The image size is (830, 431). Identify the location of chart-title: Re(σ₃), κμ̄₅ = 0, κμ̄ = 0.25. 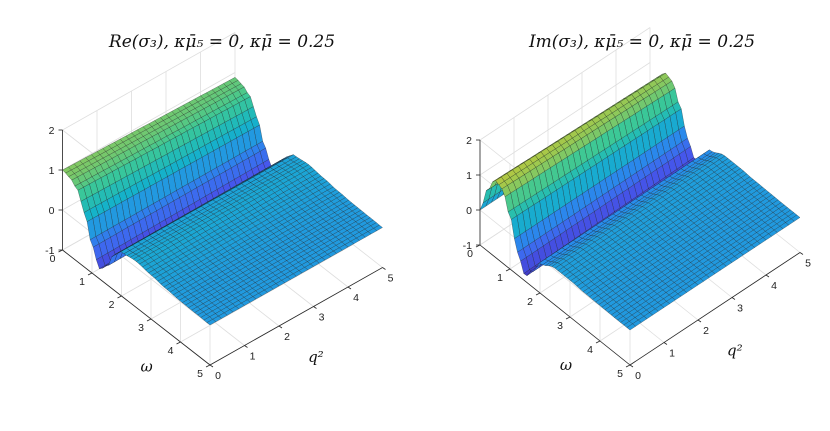
(221, 42).